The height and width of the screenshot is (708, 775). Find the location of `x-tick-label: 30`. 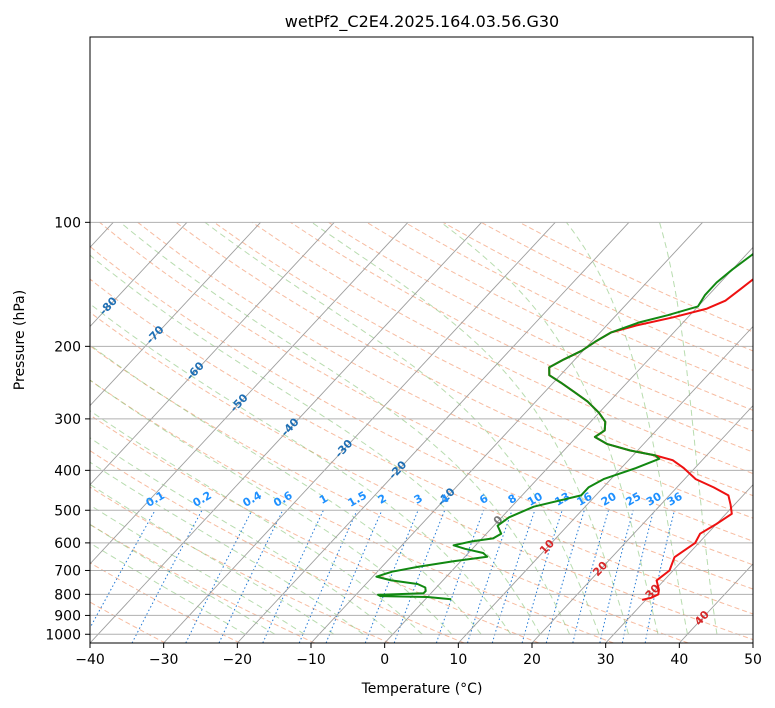

x-tick-label: 30 is located at coordinates (606, 660).